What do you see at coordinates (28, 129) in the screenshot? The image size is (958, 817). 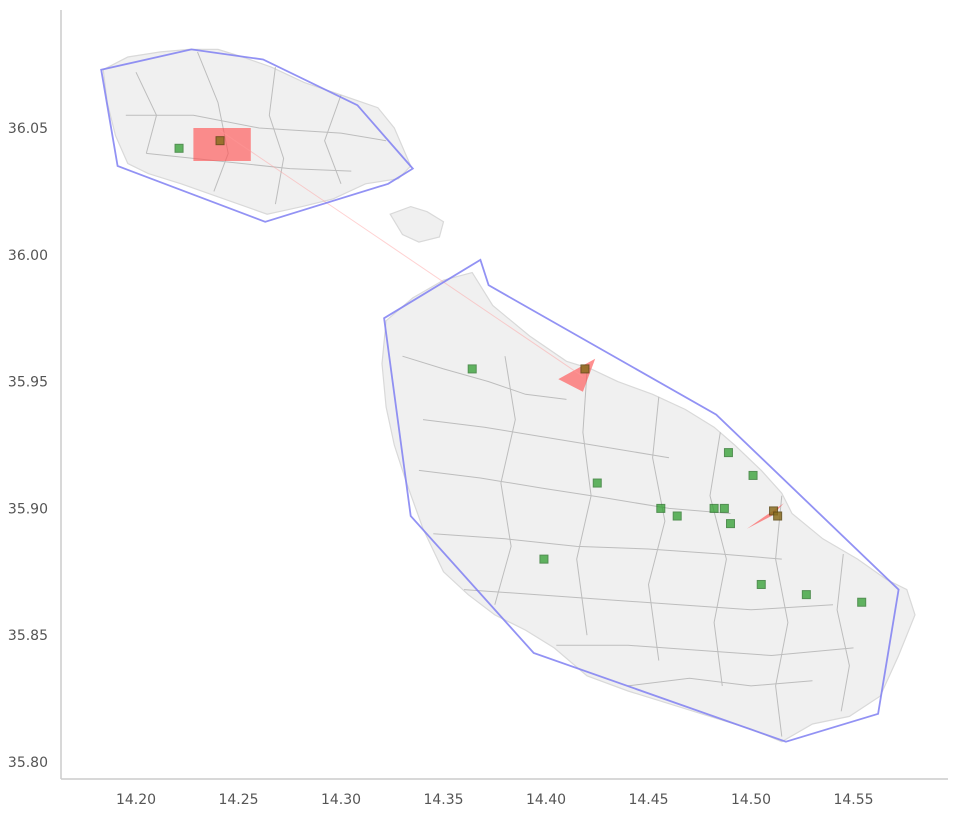 I see `y-tick-label: 36.05` at bounding box center [28, 129].